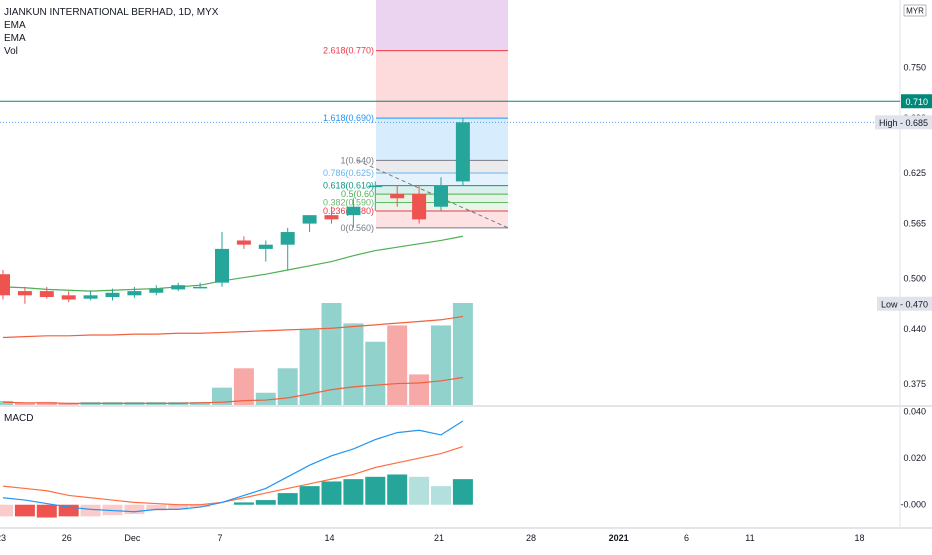  Describe the element at coordinates (348, 173) in the screenshot. I see `fib-level-label-0.786: 0.786(0.625)` at that location.